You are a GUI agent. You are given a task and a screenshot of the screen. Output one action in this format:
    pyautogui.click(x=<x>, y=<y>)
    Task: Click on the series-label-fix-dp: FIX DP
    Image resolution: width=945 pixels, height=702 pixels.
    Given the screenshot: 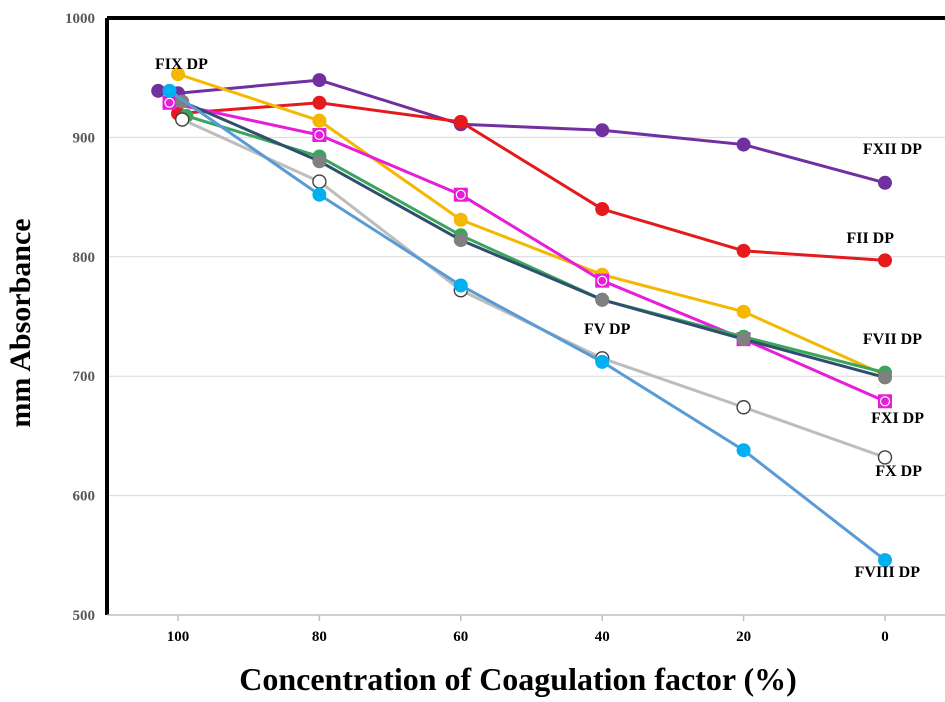 What is the action you would take?
    pyautogui.click(x=181, y=64)
    